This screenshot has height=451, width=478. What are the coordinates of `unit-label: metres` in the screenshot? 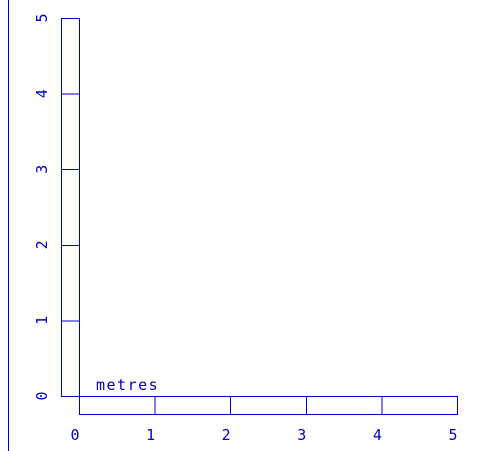 It's located at (127, 385).